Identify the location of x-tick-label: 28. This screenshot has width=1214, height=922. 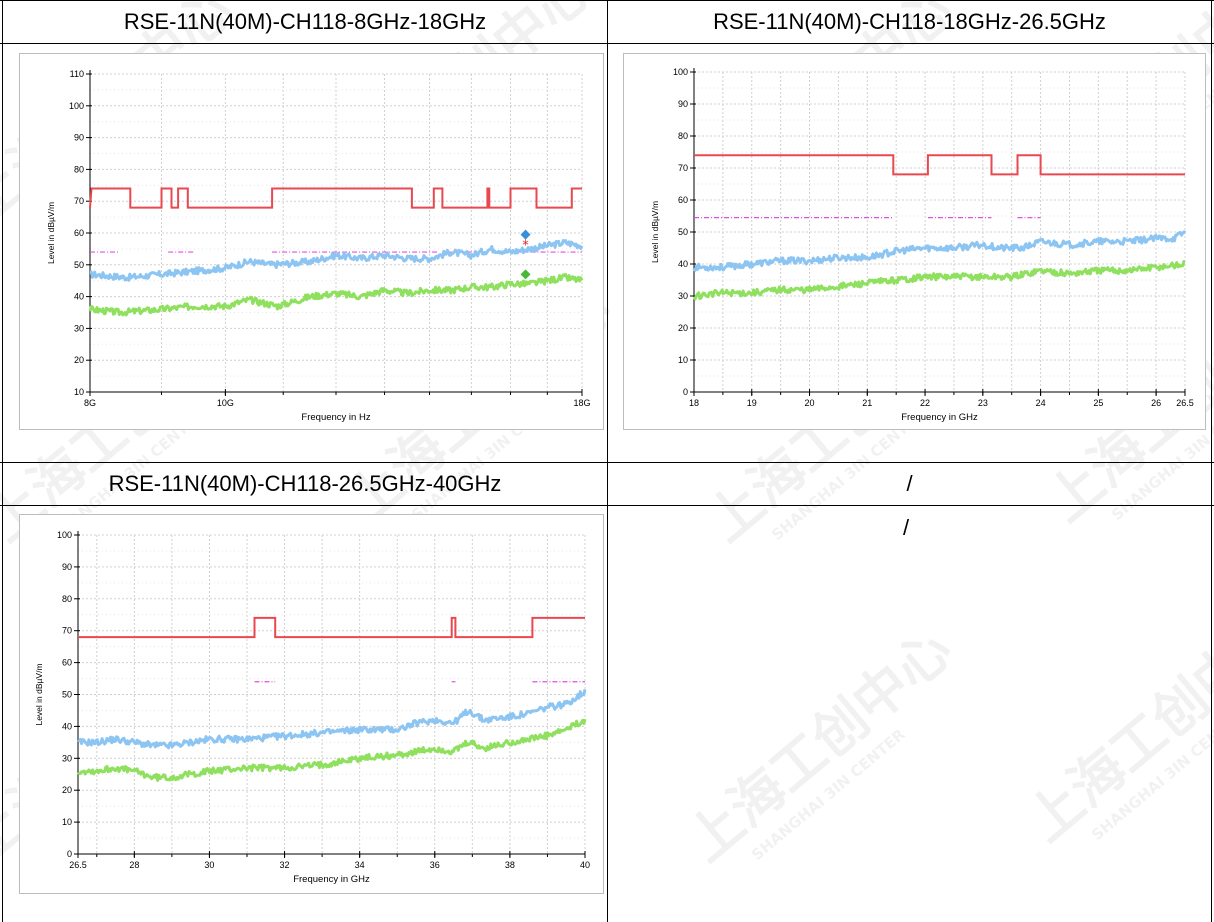
(134, 865).